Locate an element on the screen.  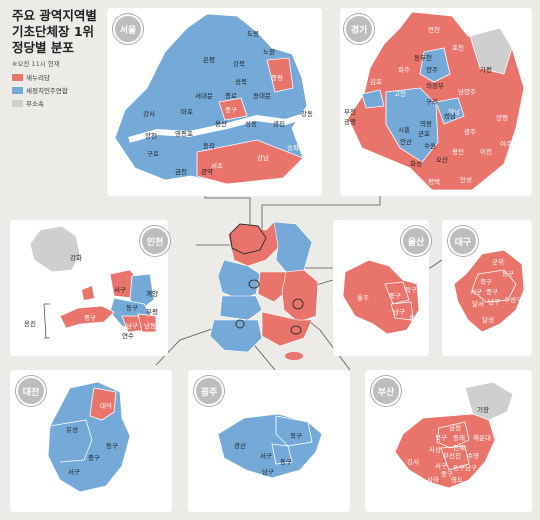
label-hwaseong: 화성 is located at coordinates (416, 164).